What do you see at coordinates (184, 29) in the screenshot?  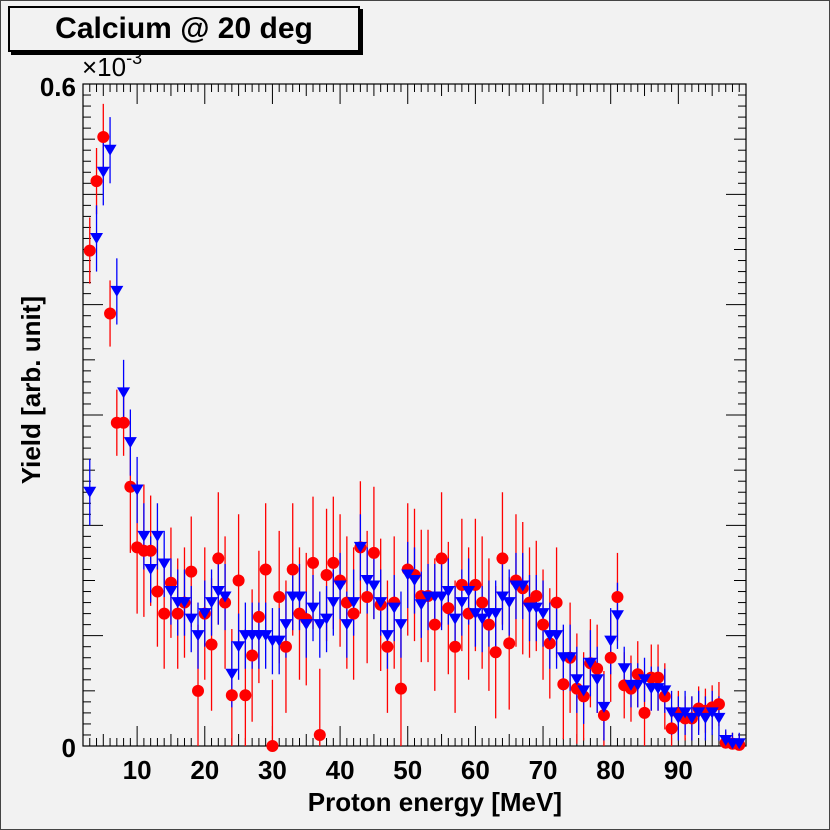 I see `chart-title-box: Calcium @ 20 deg` at bounding box center [184, 29].